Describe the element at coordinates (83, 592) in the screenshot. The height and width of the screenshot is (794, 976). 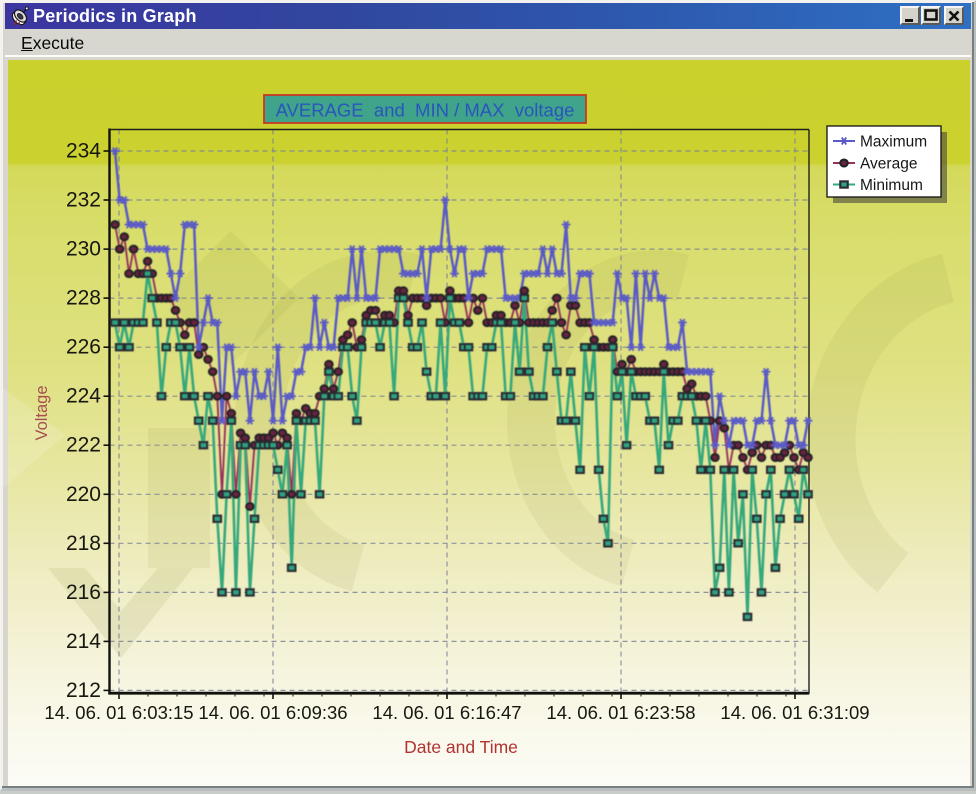
I see `svg-text: 216` at that location.